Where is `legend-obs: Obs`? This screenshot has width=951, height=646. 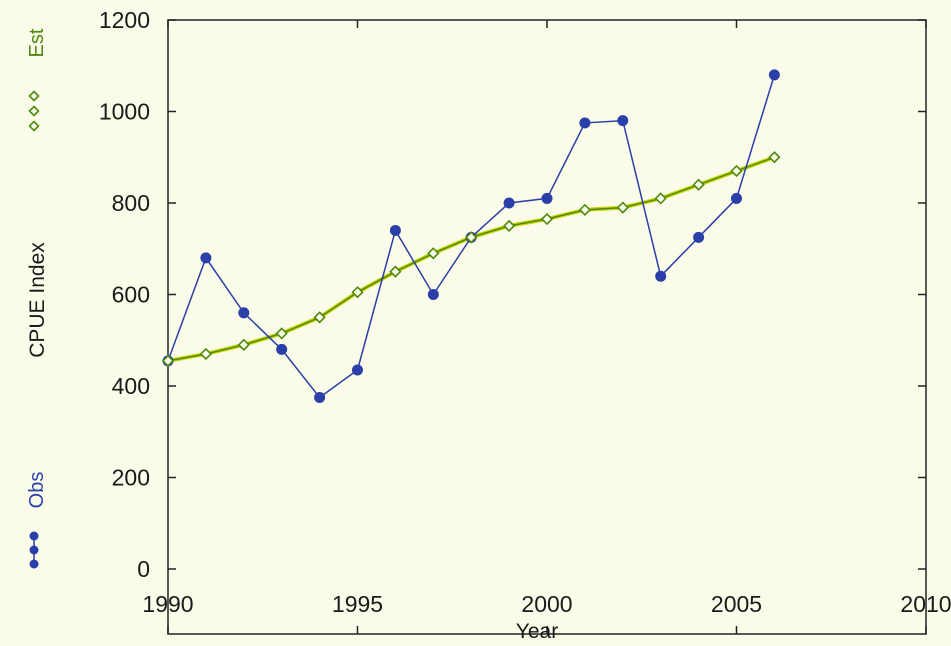 legend-obs: Obs is located at coordinates (37, 520).